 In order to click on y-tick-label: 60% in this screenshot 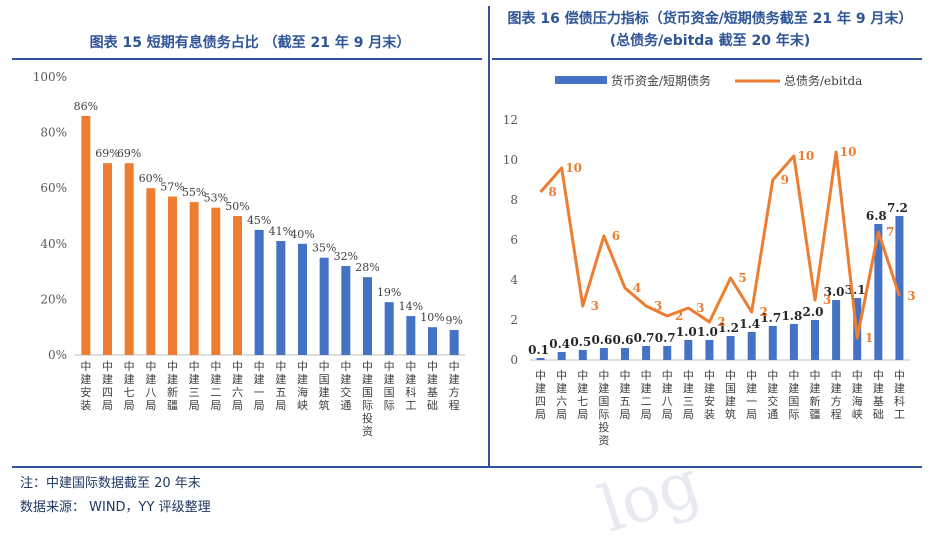, I will do `click(53, 188)`.